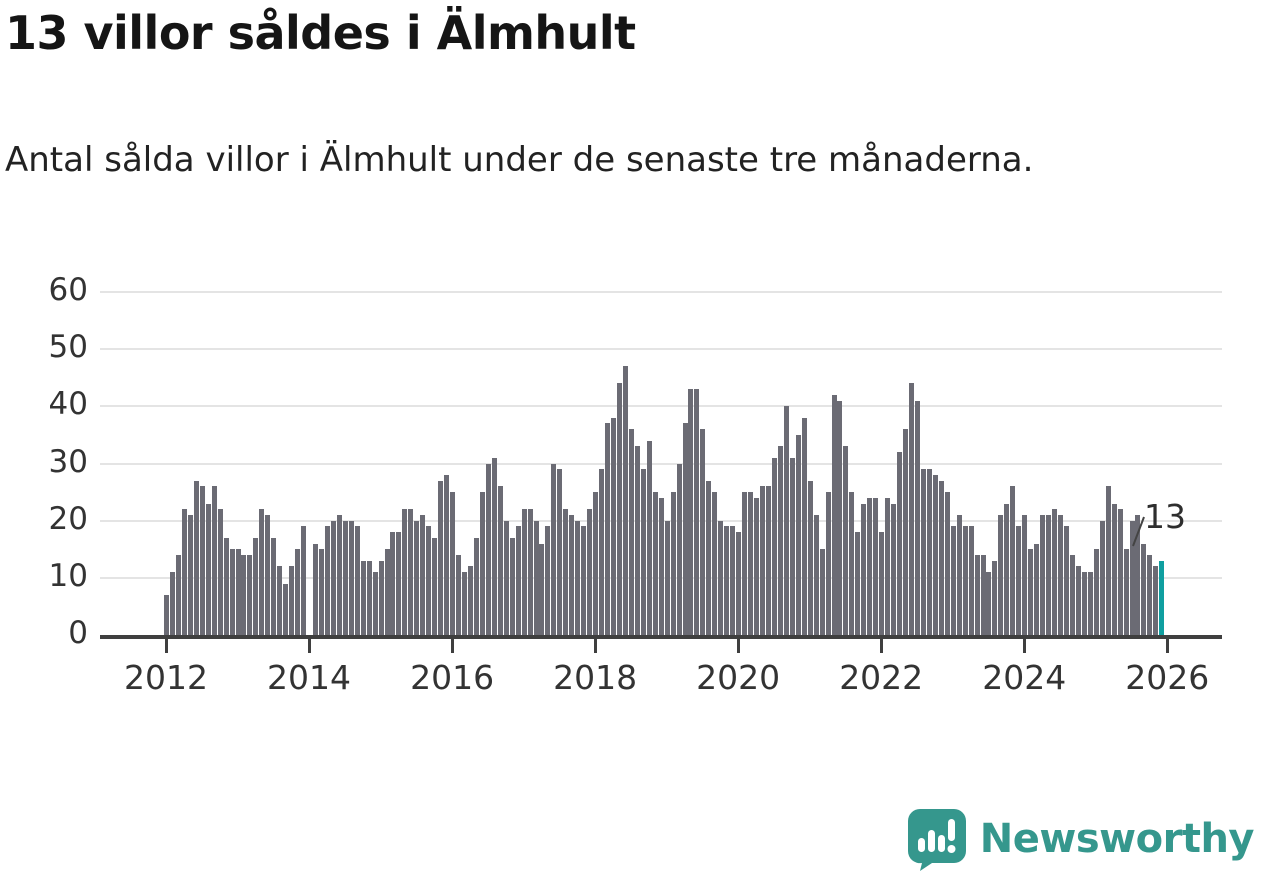 The image size is (1262, 879). I want to click on y-tick-label-0: 0, so click(78, 633).